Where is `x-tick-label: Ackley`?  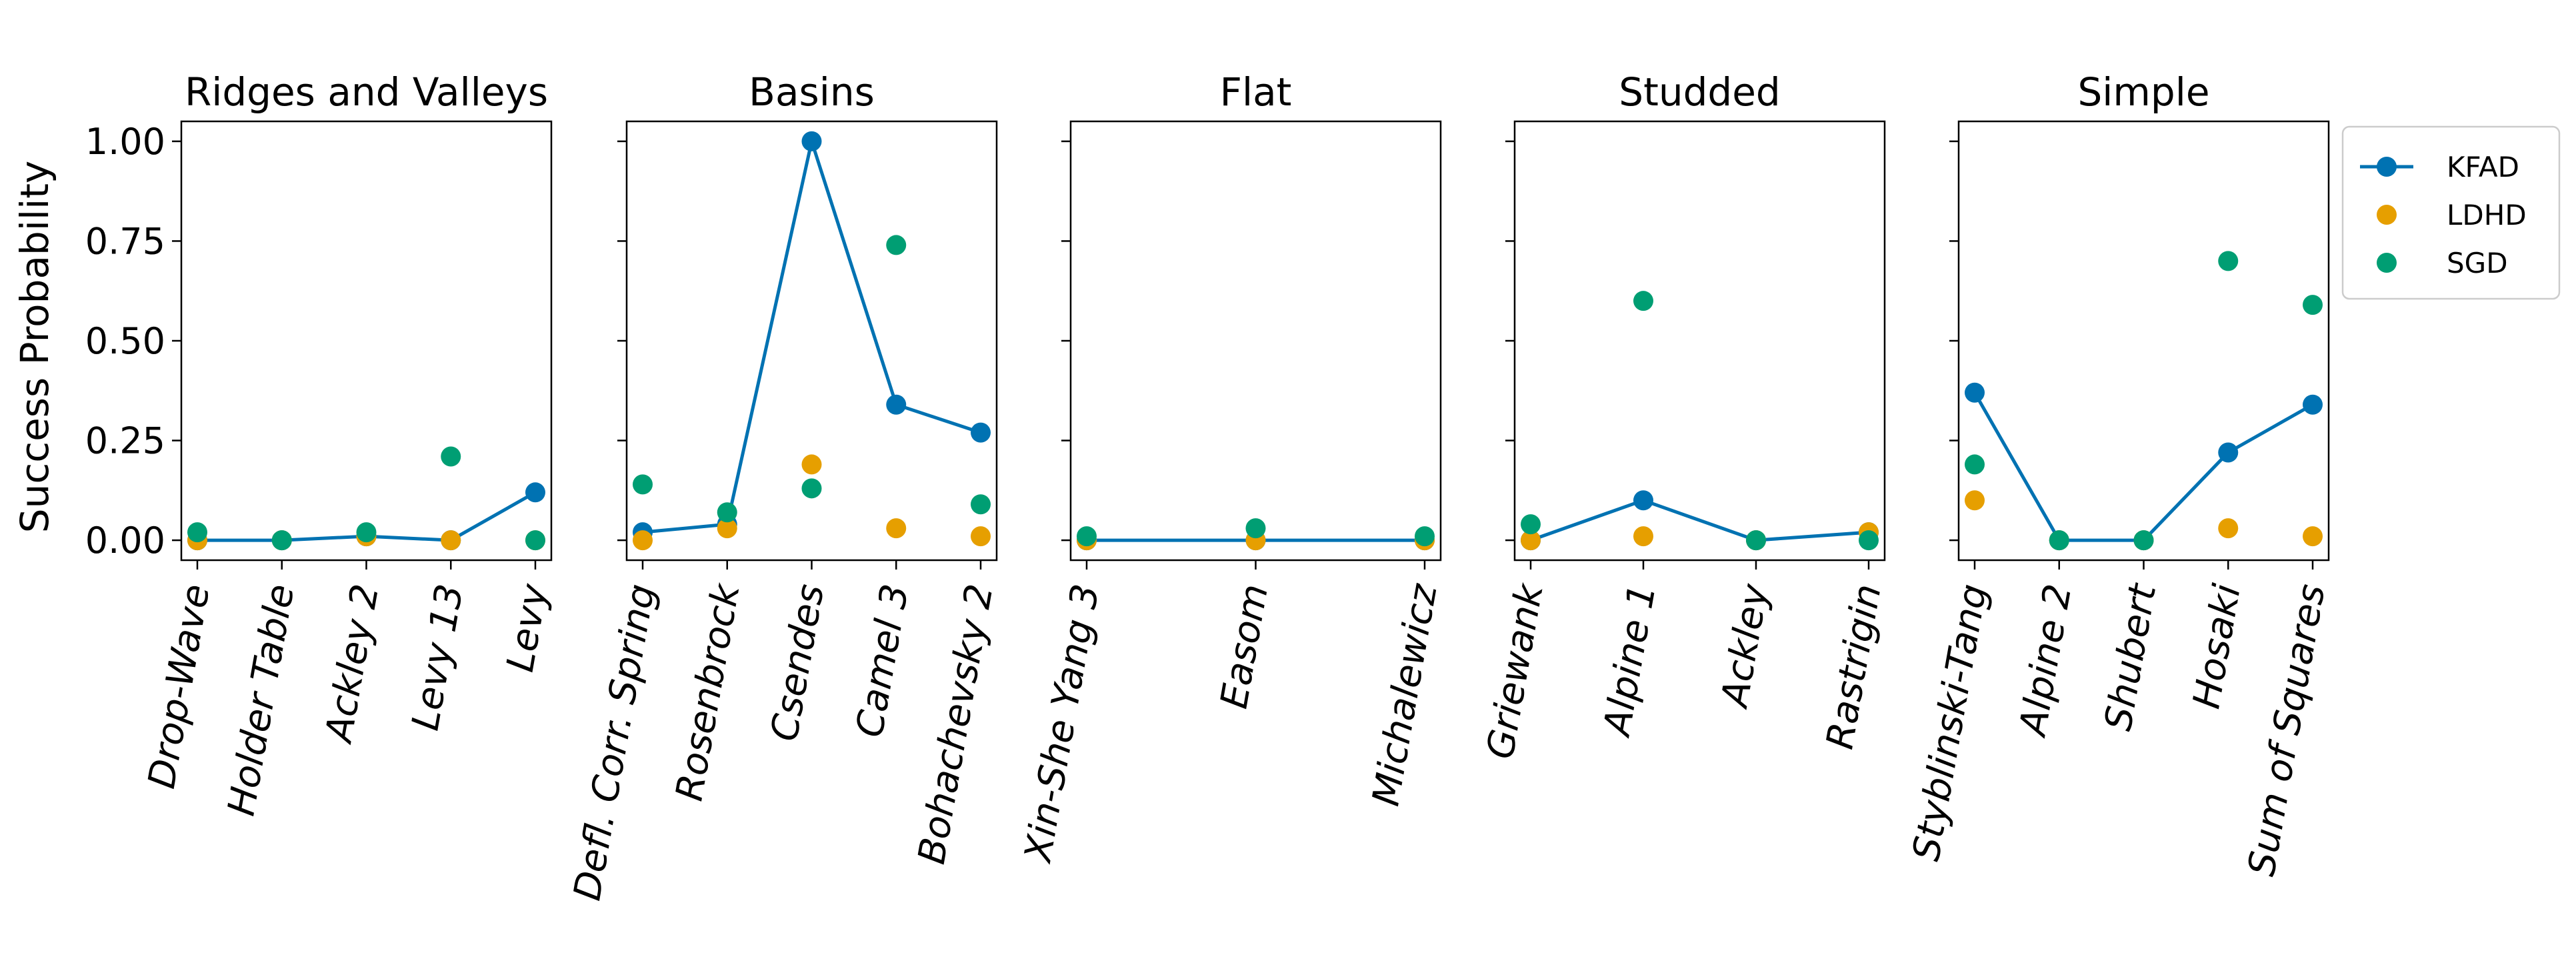
x-tick-label: Ackley is located at coordinates (1745, 646).